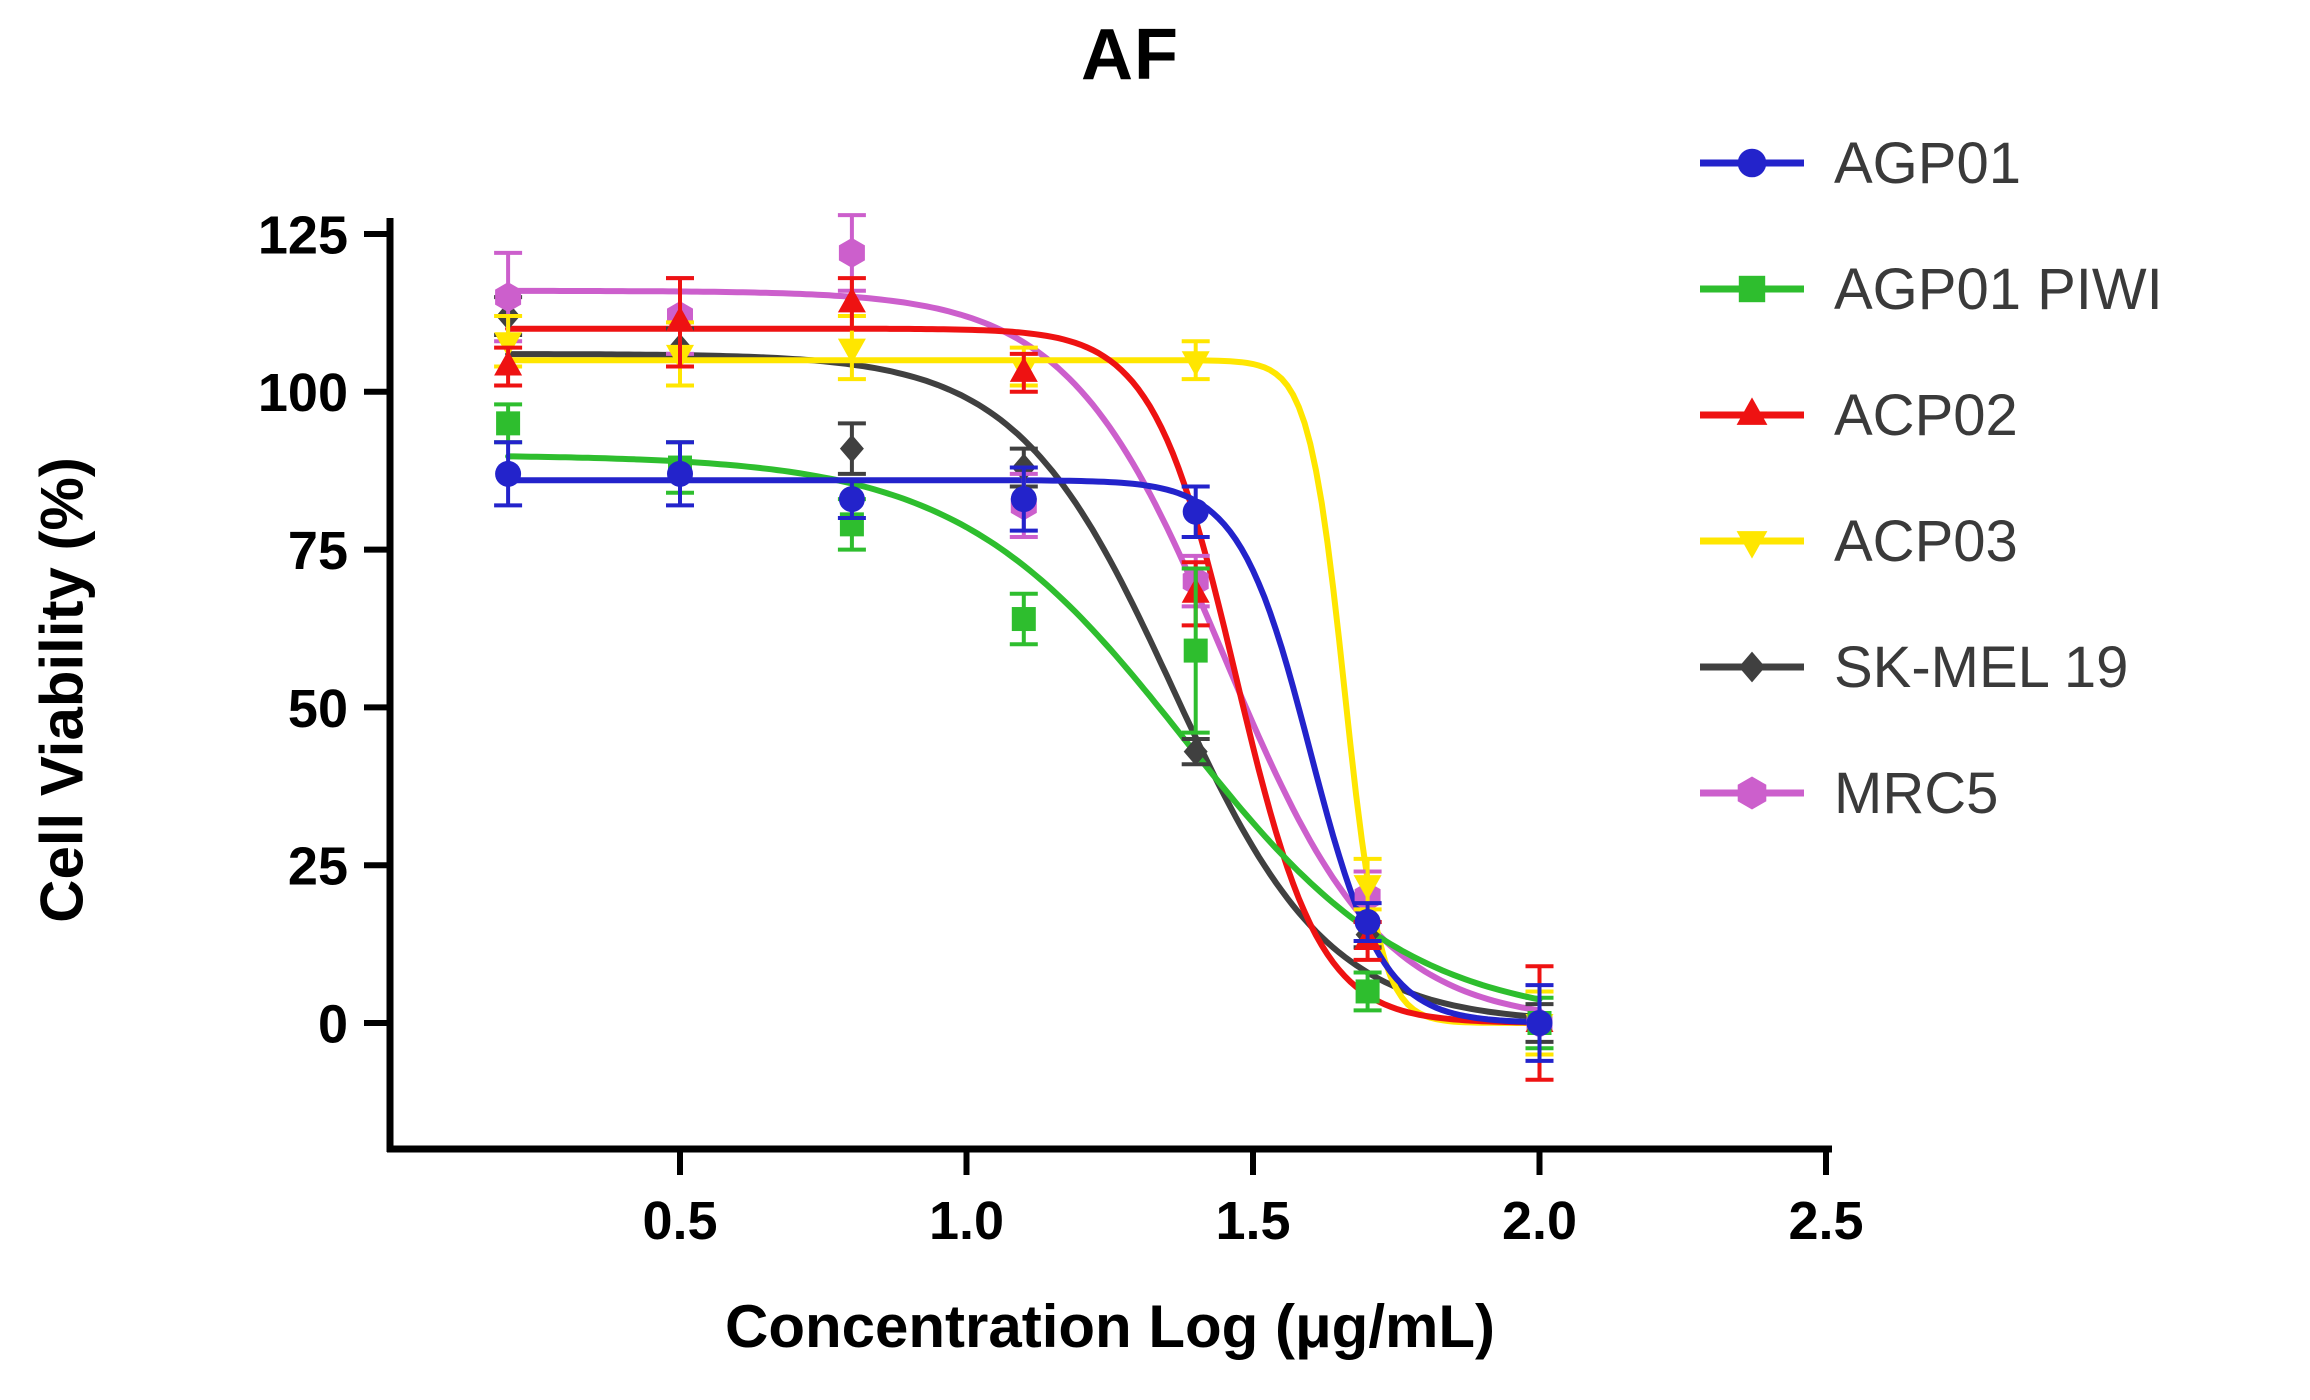 The width and height of the screenshot is (2310, 1400). Describe the element at coordinates (324, 629) in the screenshot. I see `y-axis-ticks: 0 25 50 75 100 125` at that location.